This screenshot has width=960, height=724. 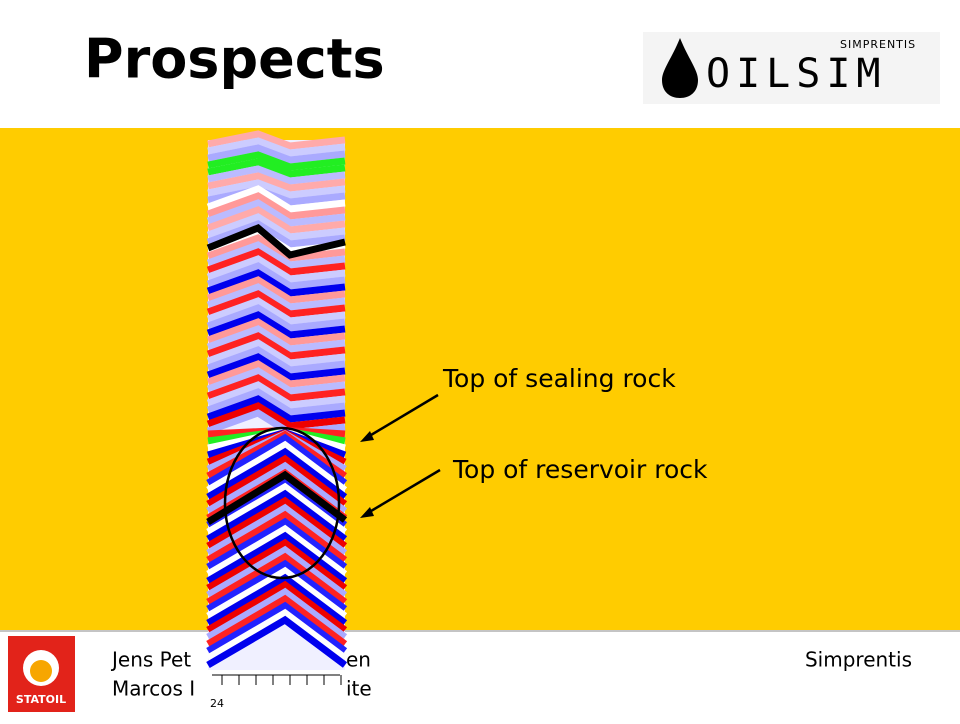 I want to click on prospect-ellipse, so click(x=282, y=503).